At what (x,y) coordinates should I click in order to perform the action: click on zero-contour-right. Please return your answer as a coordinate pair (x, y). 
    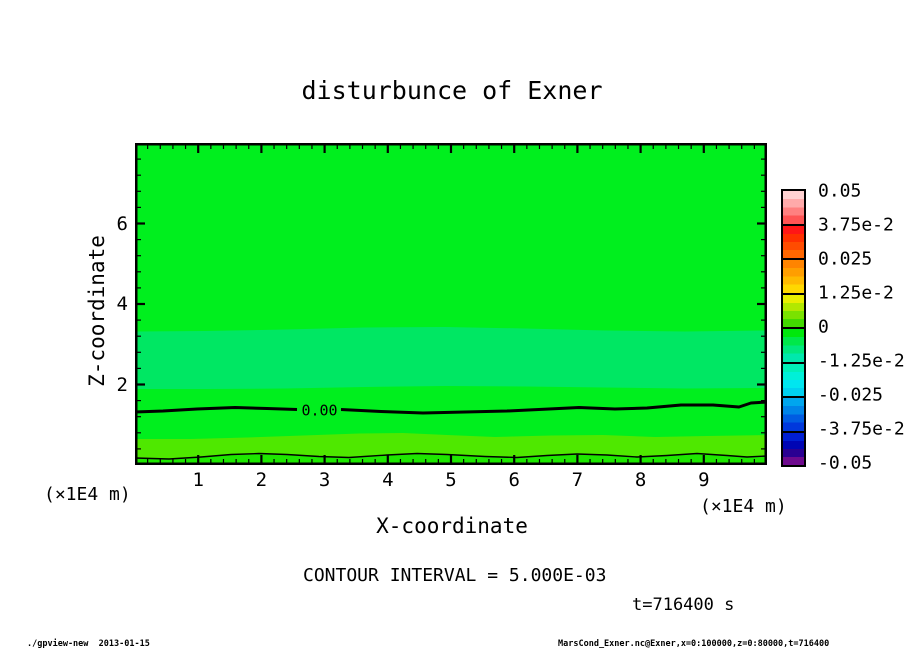
    Looking at the image, I should click on (553, 407).